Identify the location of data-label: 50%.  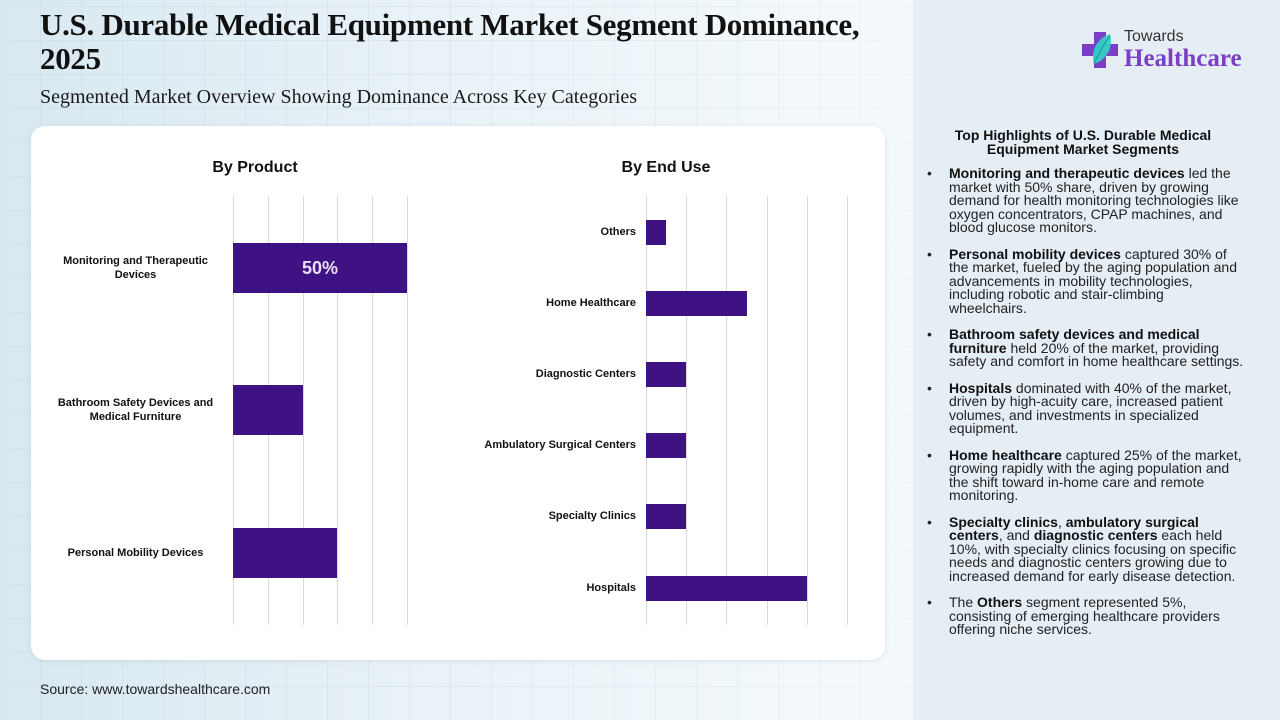
(320, 268).